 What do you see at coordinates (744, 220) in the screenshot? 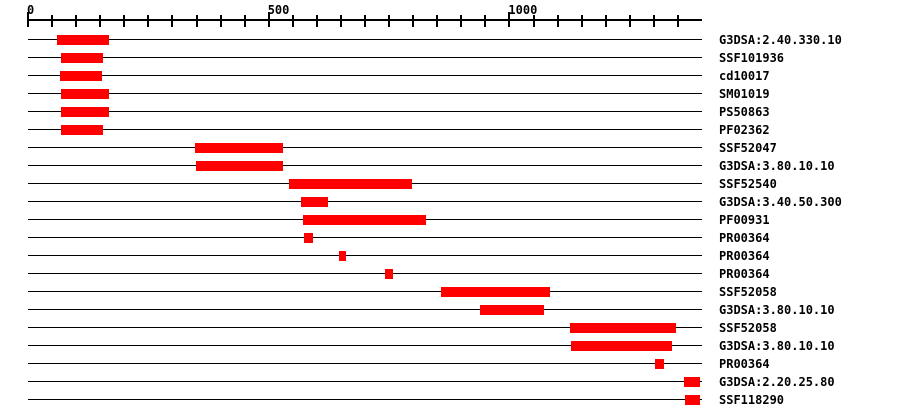
I see `signature-label: PF00931` at bounding box center [744, 220].